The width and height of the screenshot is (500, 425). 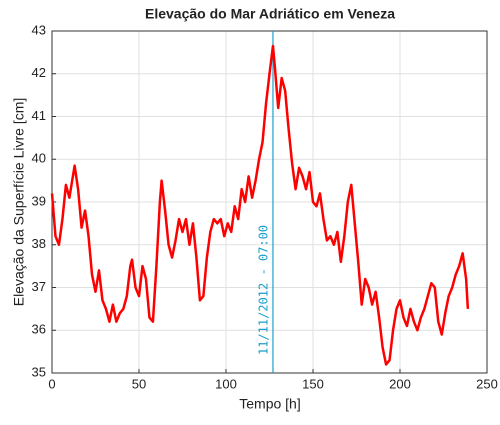 I want to click on x-tick-label: 150, so click(x=313, y=383).